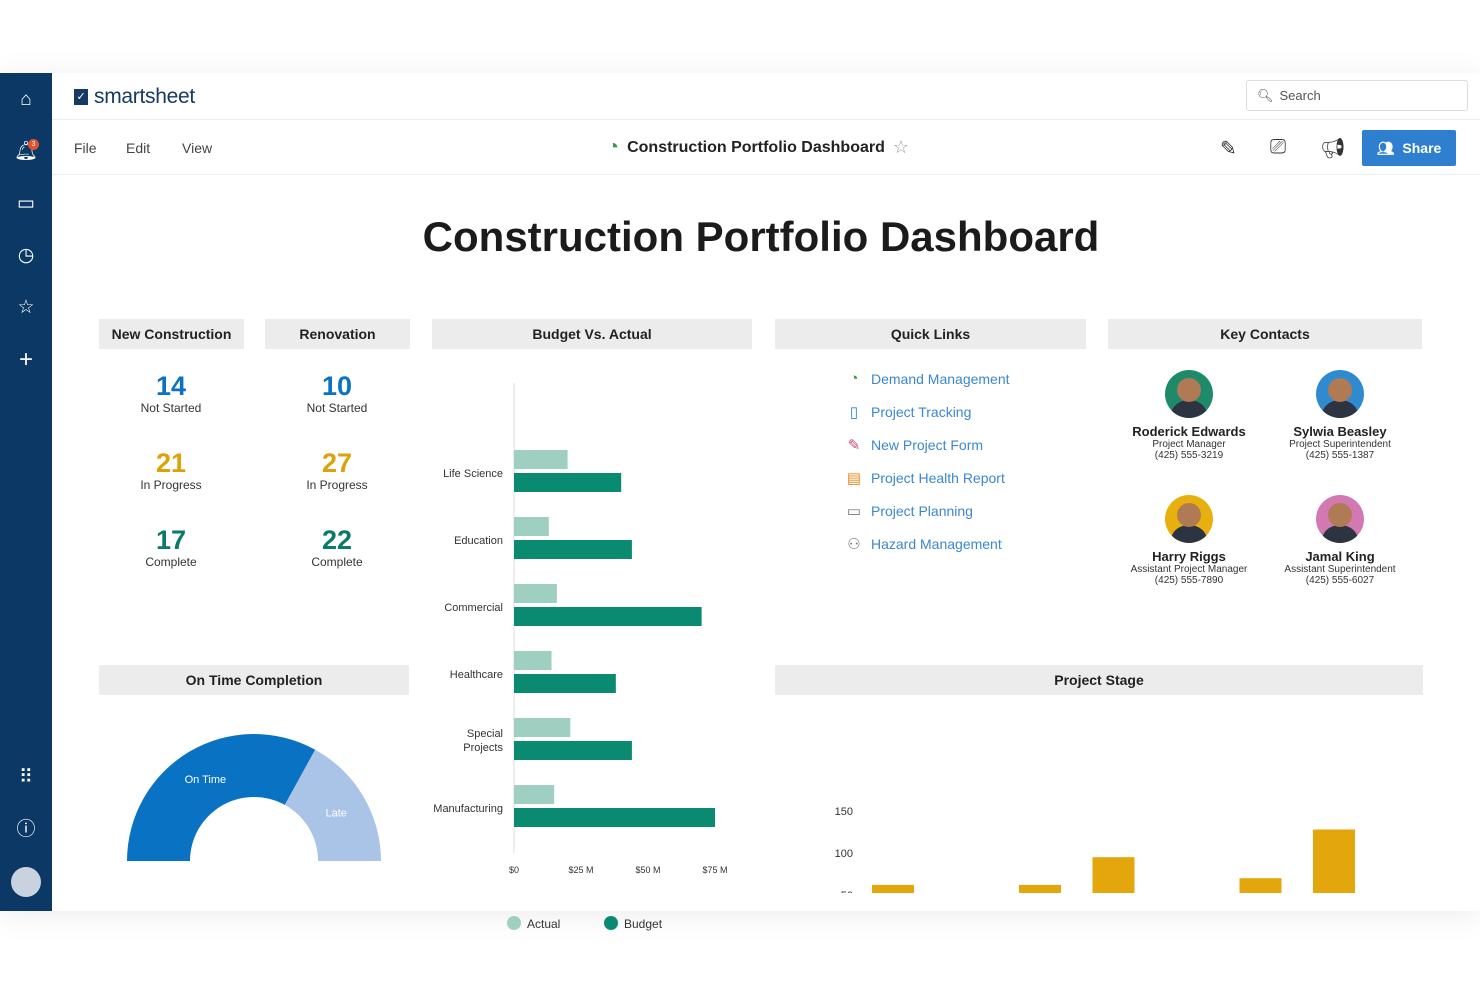 The height and width of the screenshot is (987, 1480). I want to click on metric-label: In Progress, so click(171, 485).